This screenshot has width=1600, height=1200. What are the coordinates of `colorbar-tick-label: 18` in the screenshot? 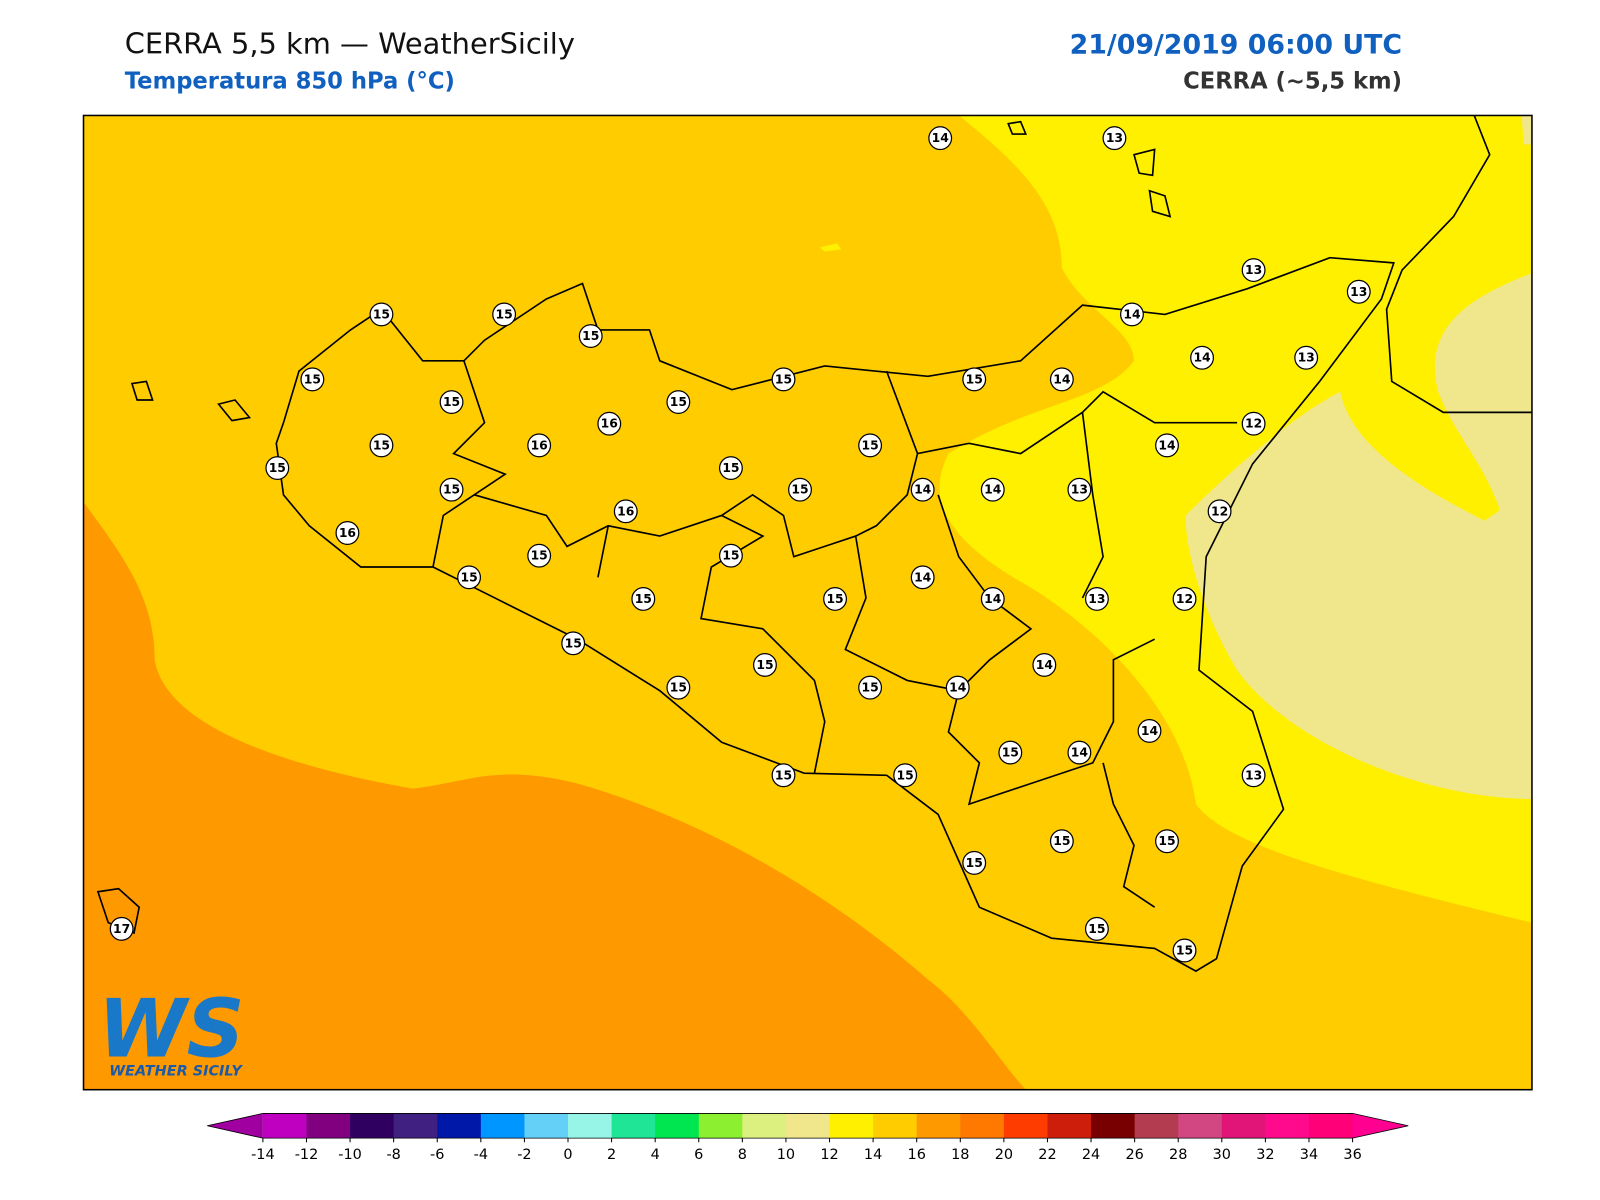 It's located at (960, 1155).